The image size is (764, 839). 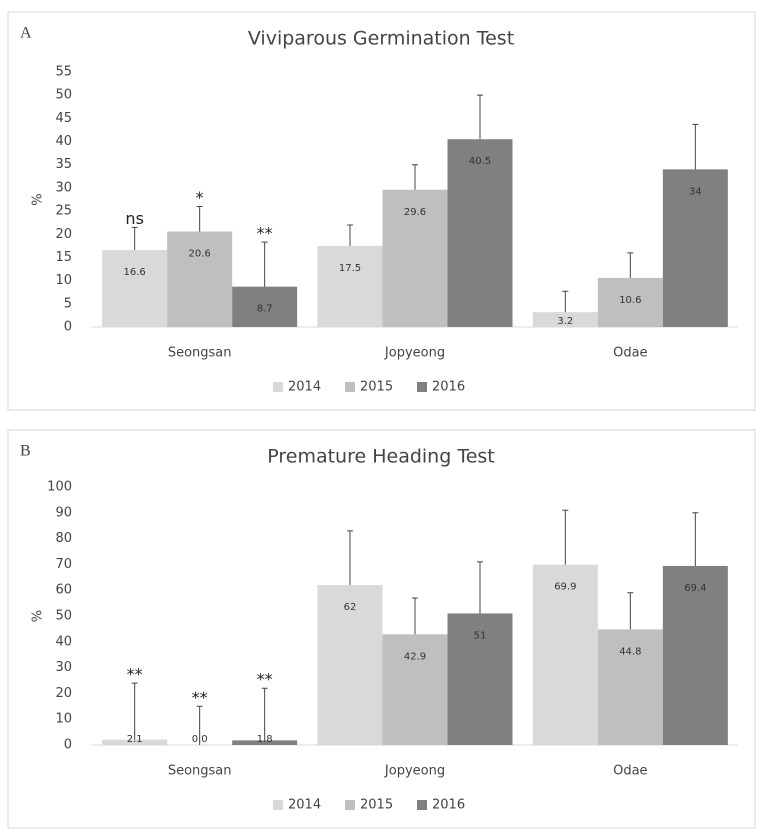 What do you see at coordinates (63, 257) in the screenshot?
I see `y-tick-label: 15` at bounding box center [63, 257].